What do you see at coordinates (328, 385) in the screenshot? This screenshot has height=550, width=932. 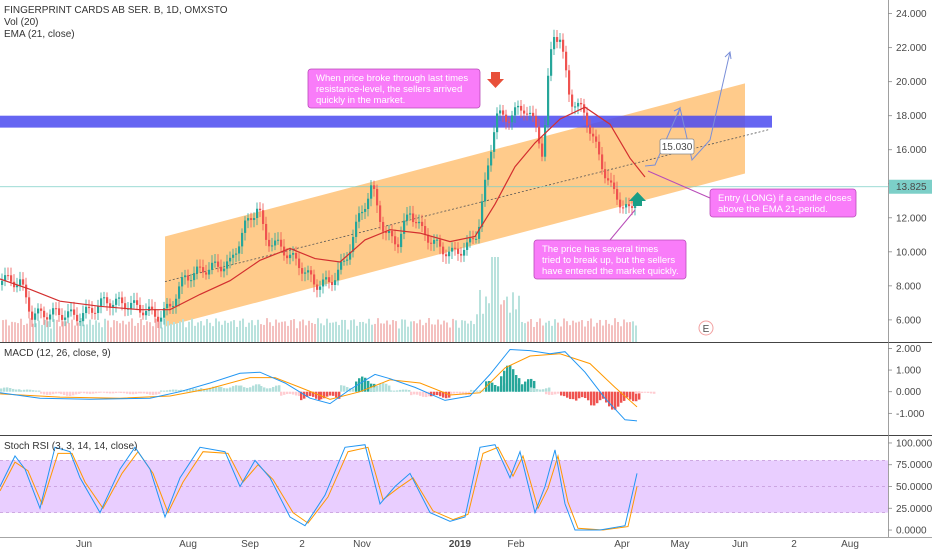 I see `macd-pane` at bounding box center [328, 385].